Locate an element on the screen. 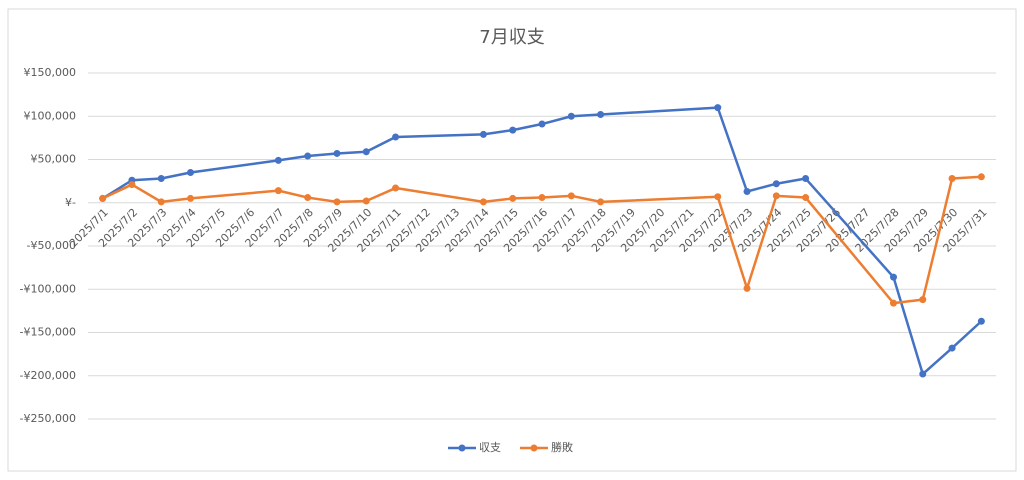 This screenshot has height=480, width=1024. legend-label: 勝敗 is located at coordinates (562, 447).